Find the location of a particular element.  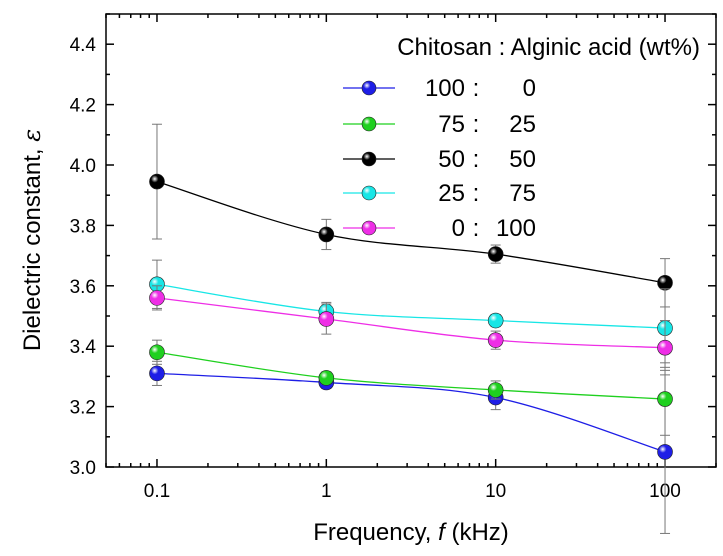

x-tick-label: 0.1 is located at coordinates (157, 491).